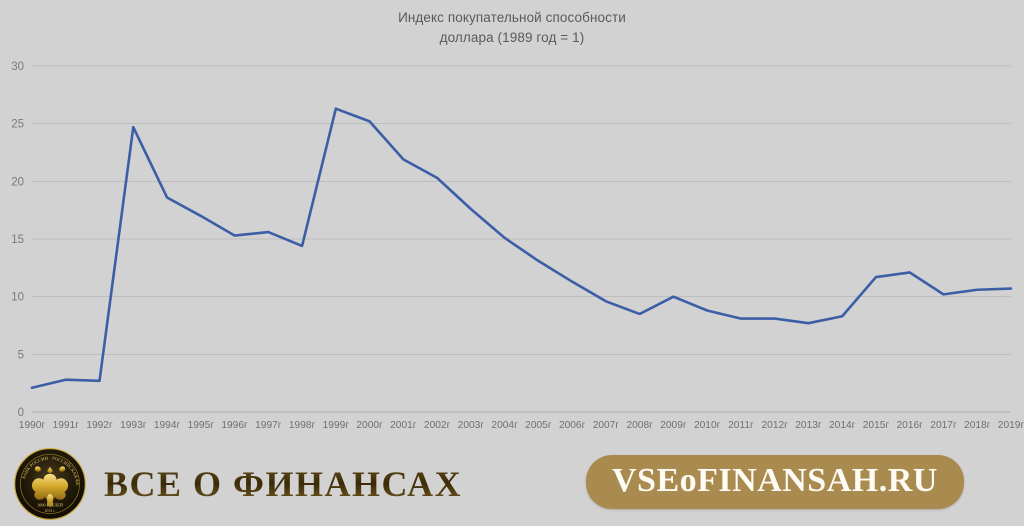 Image resolution: width=1024 pixels, height=526 pixels. Describe the element at coordinates (437, 425) in the screenshot. I see `x-axis-tick-label: 2002г` at that location.